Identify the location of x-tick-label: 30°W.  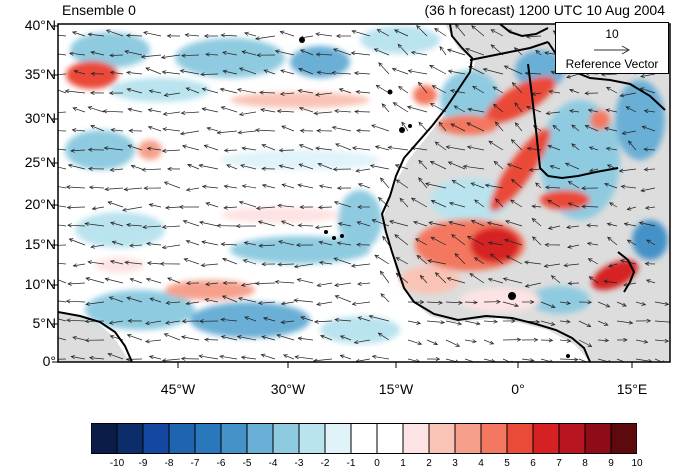
(288, 389).